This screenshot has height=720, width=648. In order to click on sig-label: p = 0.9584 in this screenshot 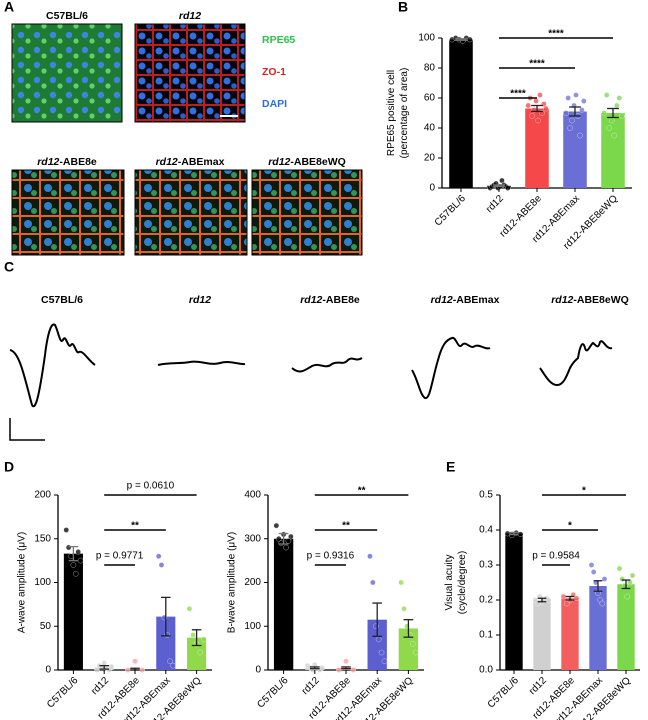, I will do `click(556, 556)`.